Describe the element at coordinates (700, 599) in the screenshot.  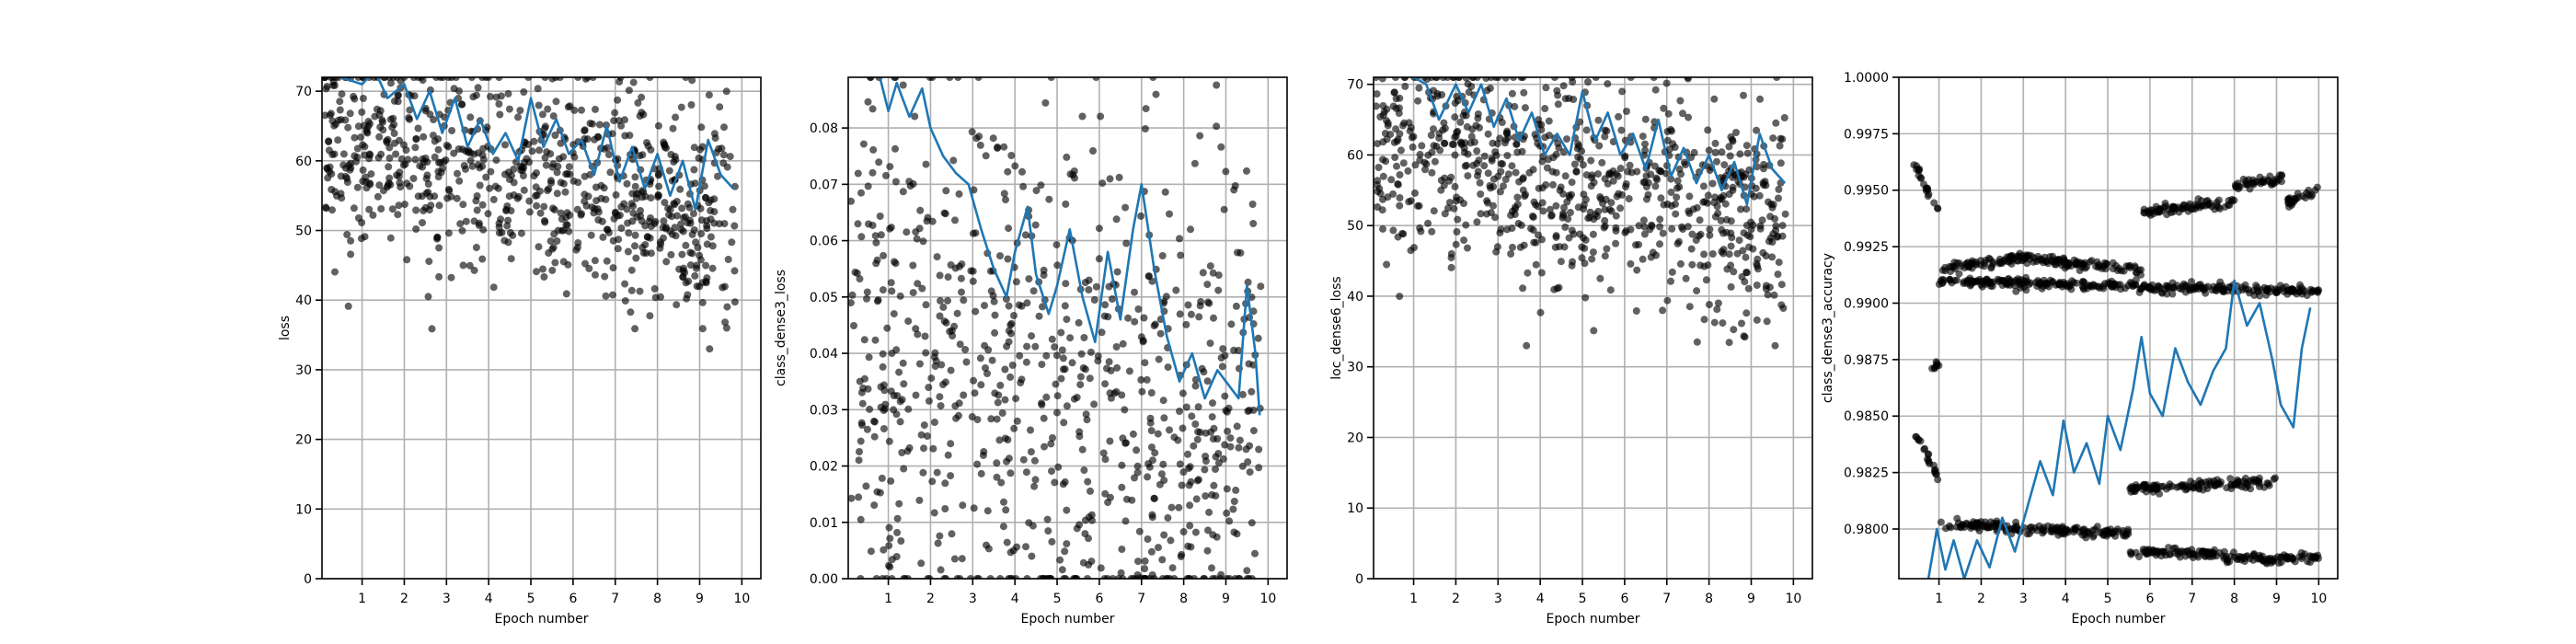
I see `x-tick-label: 9` at that location.